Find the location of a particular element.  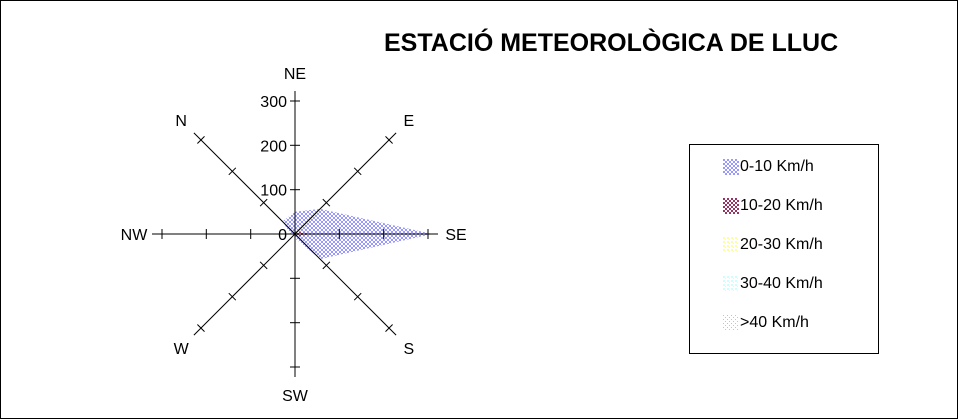

radial-tick-label: 200 is located at coordinates (273, 146).